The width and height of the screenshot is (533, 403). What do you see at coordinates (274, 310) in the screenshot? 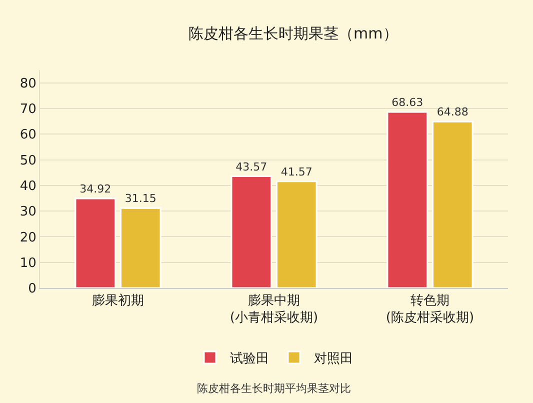
I see `x-tick-label: 膨果中期 (小青柑采收期)` at bounding box center [274, 310].